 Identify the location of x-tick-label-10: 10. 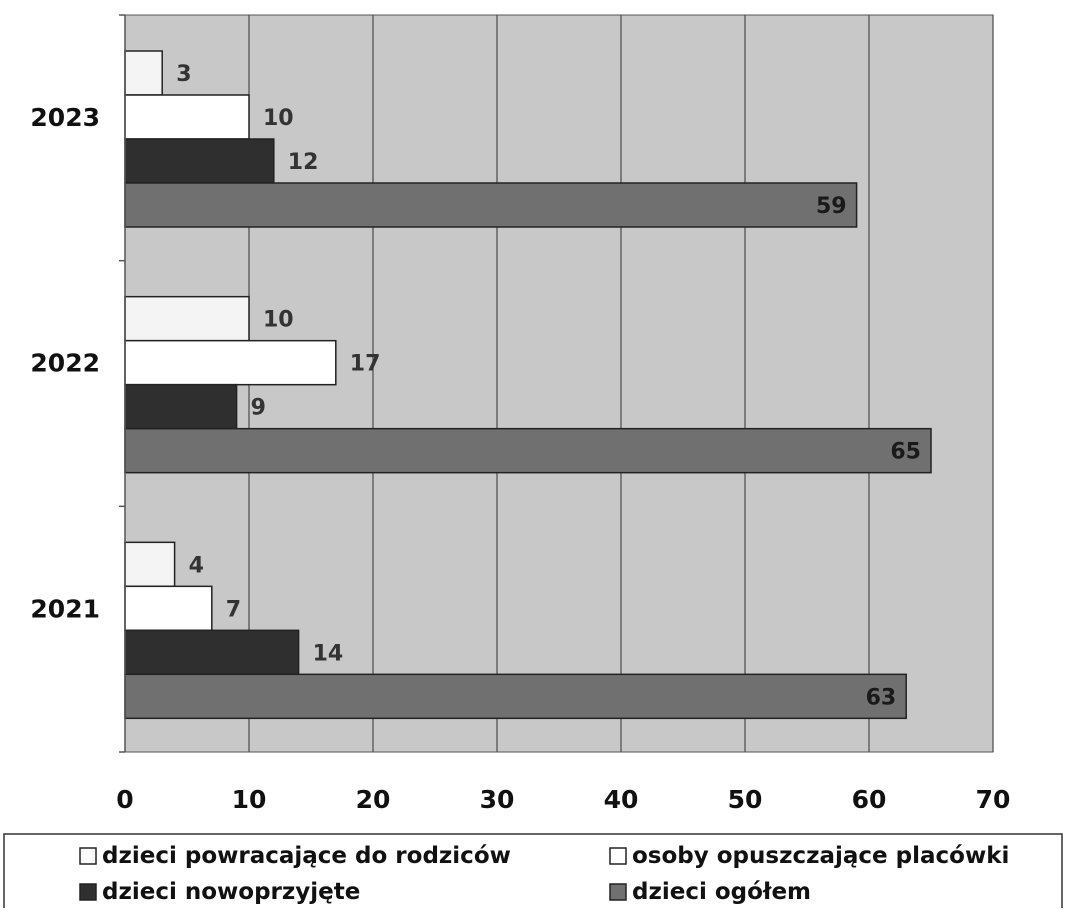
(249, 799).